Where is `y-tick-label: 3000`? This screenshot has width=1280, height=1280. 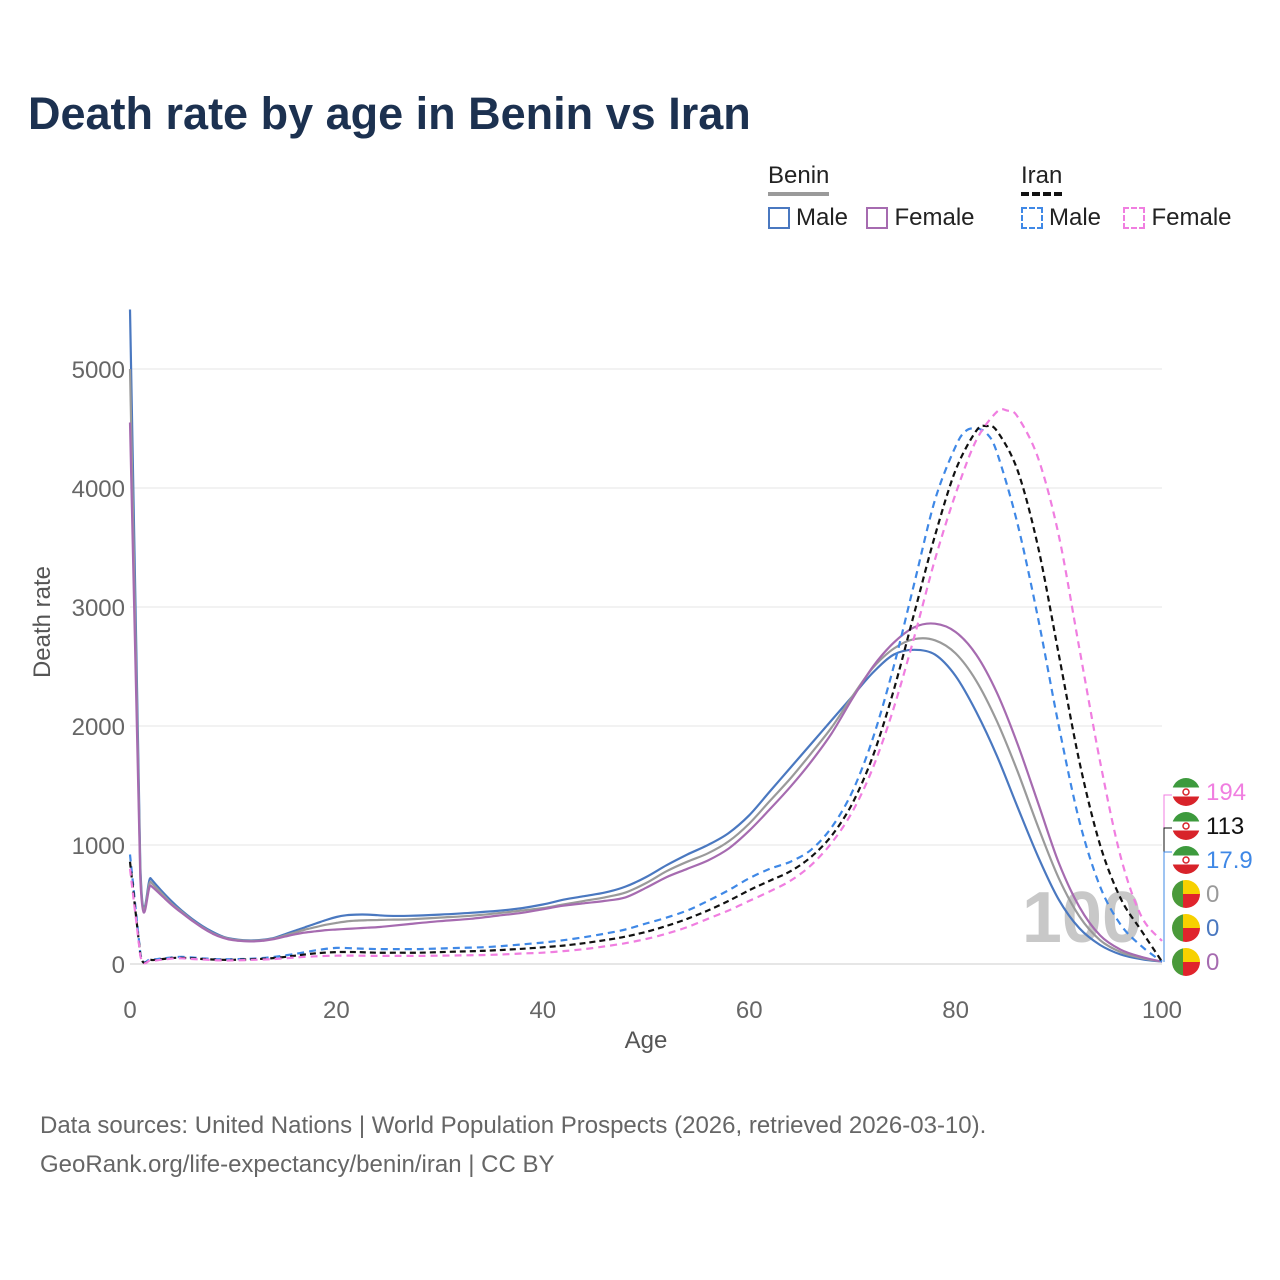 y-tick-label: 3000 is located at coordinates (98, 608).